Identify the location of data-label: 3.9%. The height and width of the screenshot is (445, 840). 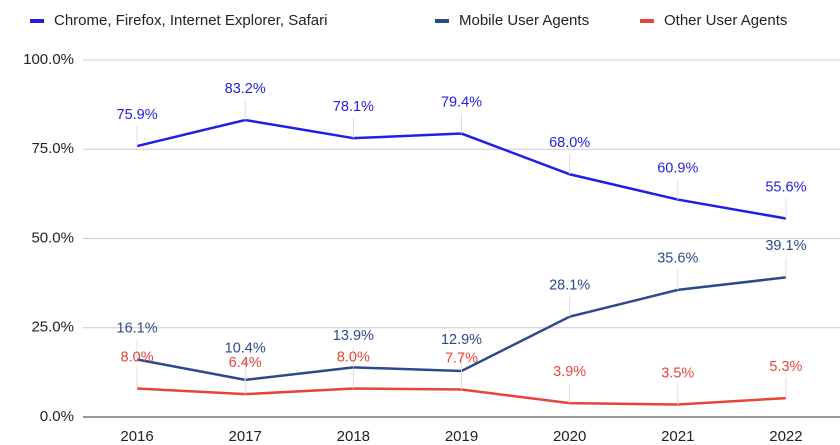
(569, 372).